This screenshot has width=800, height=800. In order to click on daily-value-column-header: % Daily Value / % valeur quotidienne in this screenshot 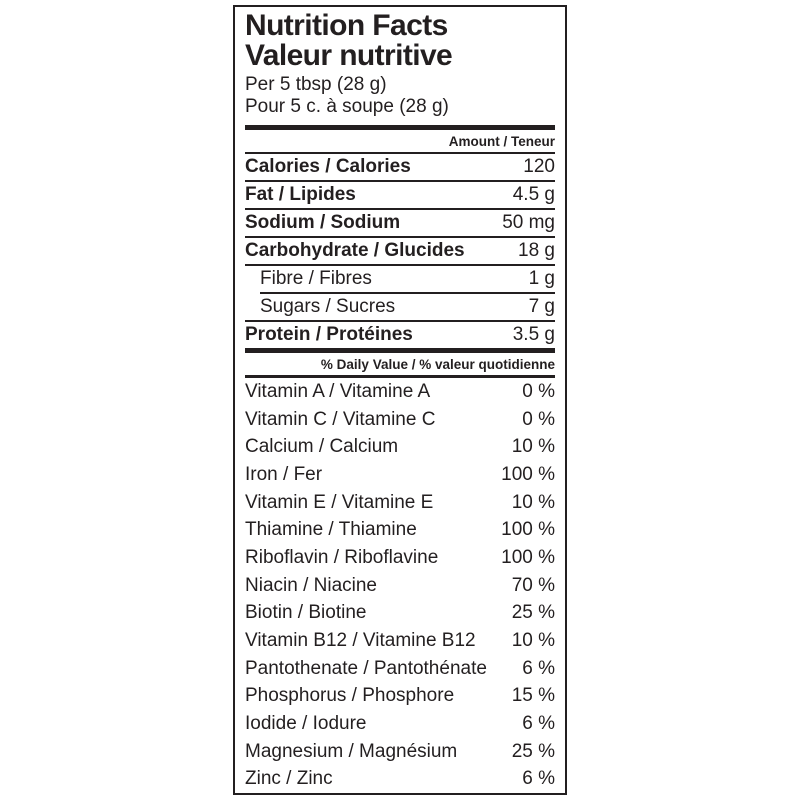, I will do `click(437, 364)`.